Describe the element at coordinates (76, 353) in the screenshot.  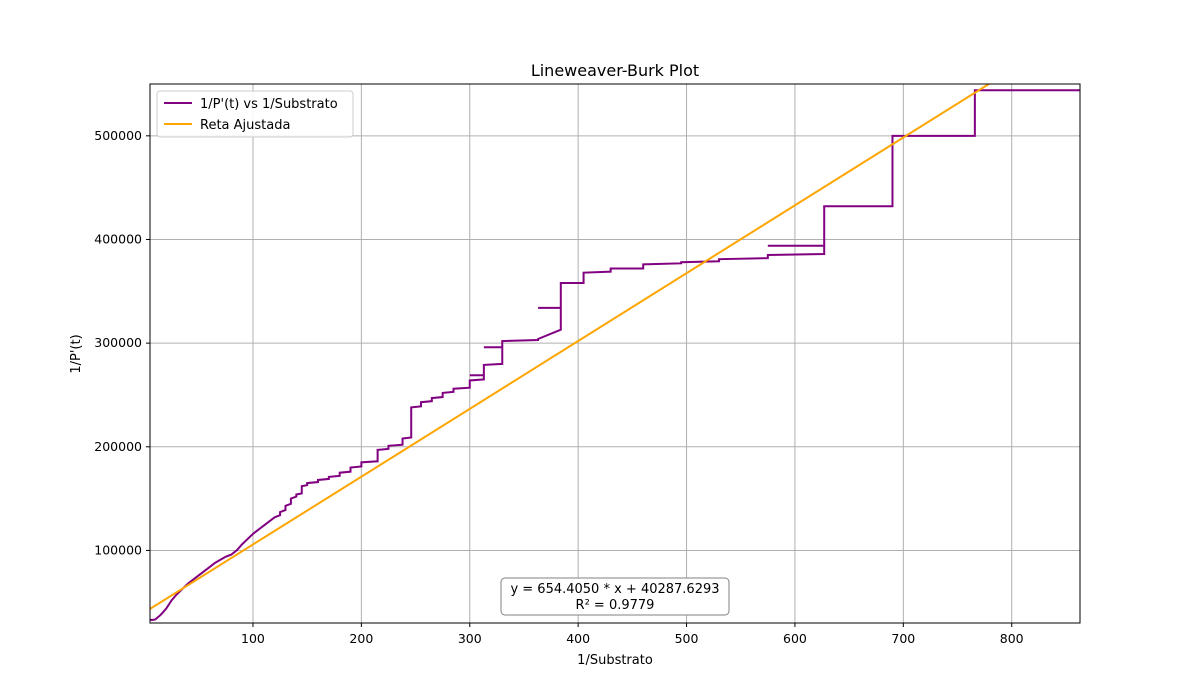
I see `y-axis-label: 1/P'(t)` at that location.